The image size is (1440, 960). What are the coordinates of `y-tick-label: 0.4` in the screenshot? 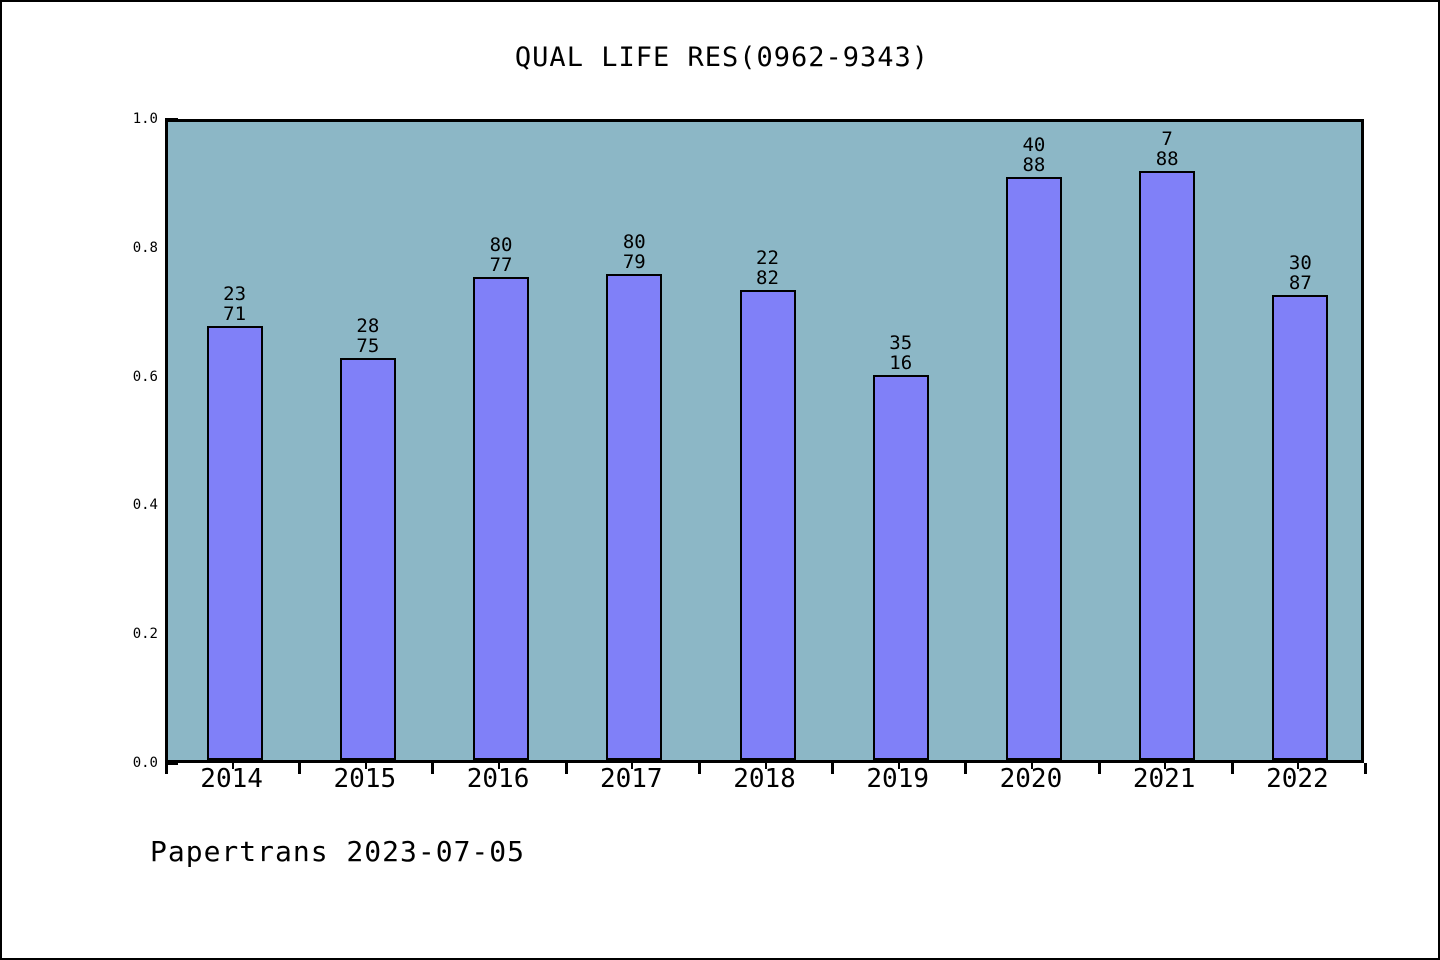 It's located at (145, 505).